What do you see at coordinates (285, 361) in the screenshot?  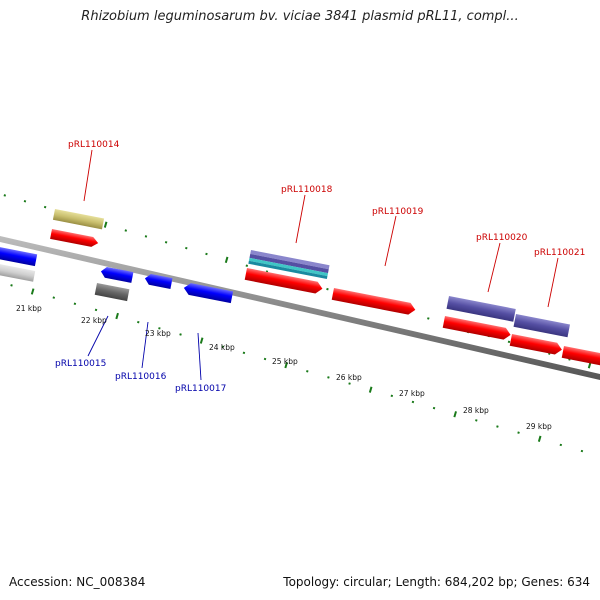 I see `scale-label-25: 25 kbp` at bounding box center [285, 361].